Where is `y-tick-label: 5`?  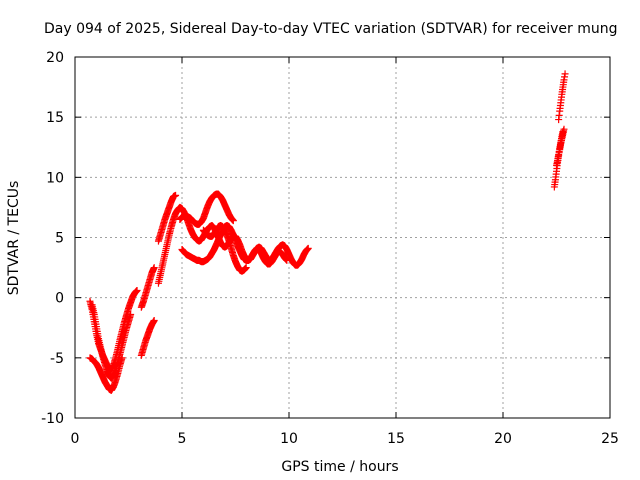 y-tick-label: 5 is located at coordinates (59, 239).